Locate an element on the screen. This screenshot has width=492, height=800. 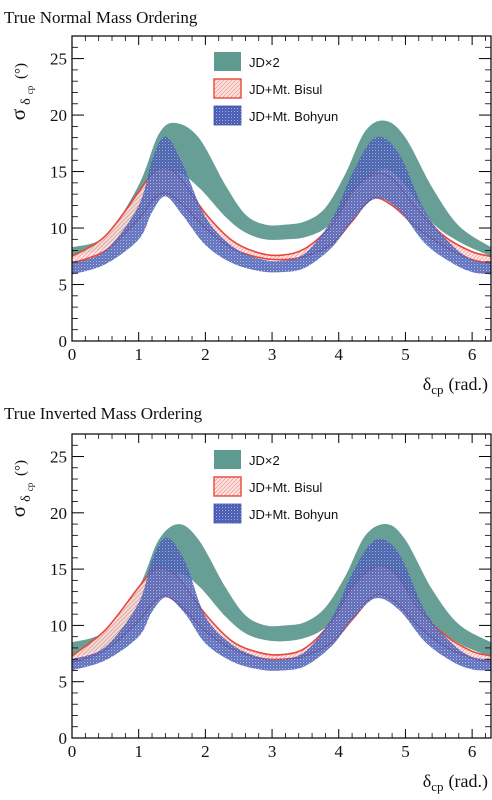
chart-title: True Inverted Mass Ordering is located at coordinates (103, 413).